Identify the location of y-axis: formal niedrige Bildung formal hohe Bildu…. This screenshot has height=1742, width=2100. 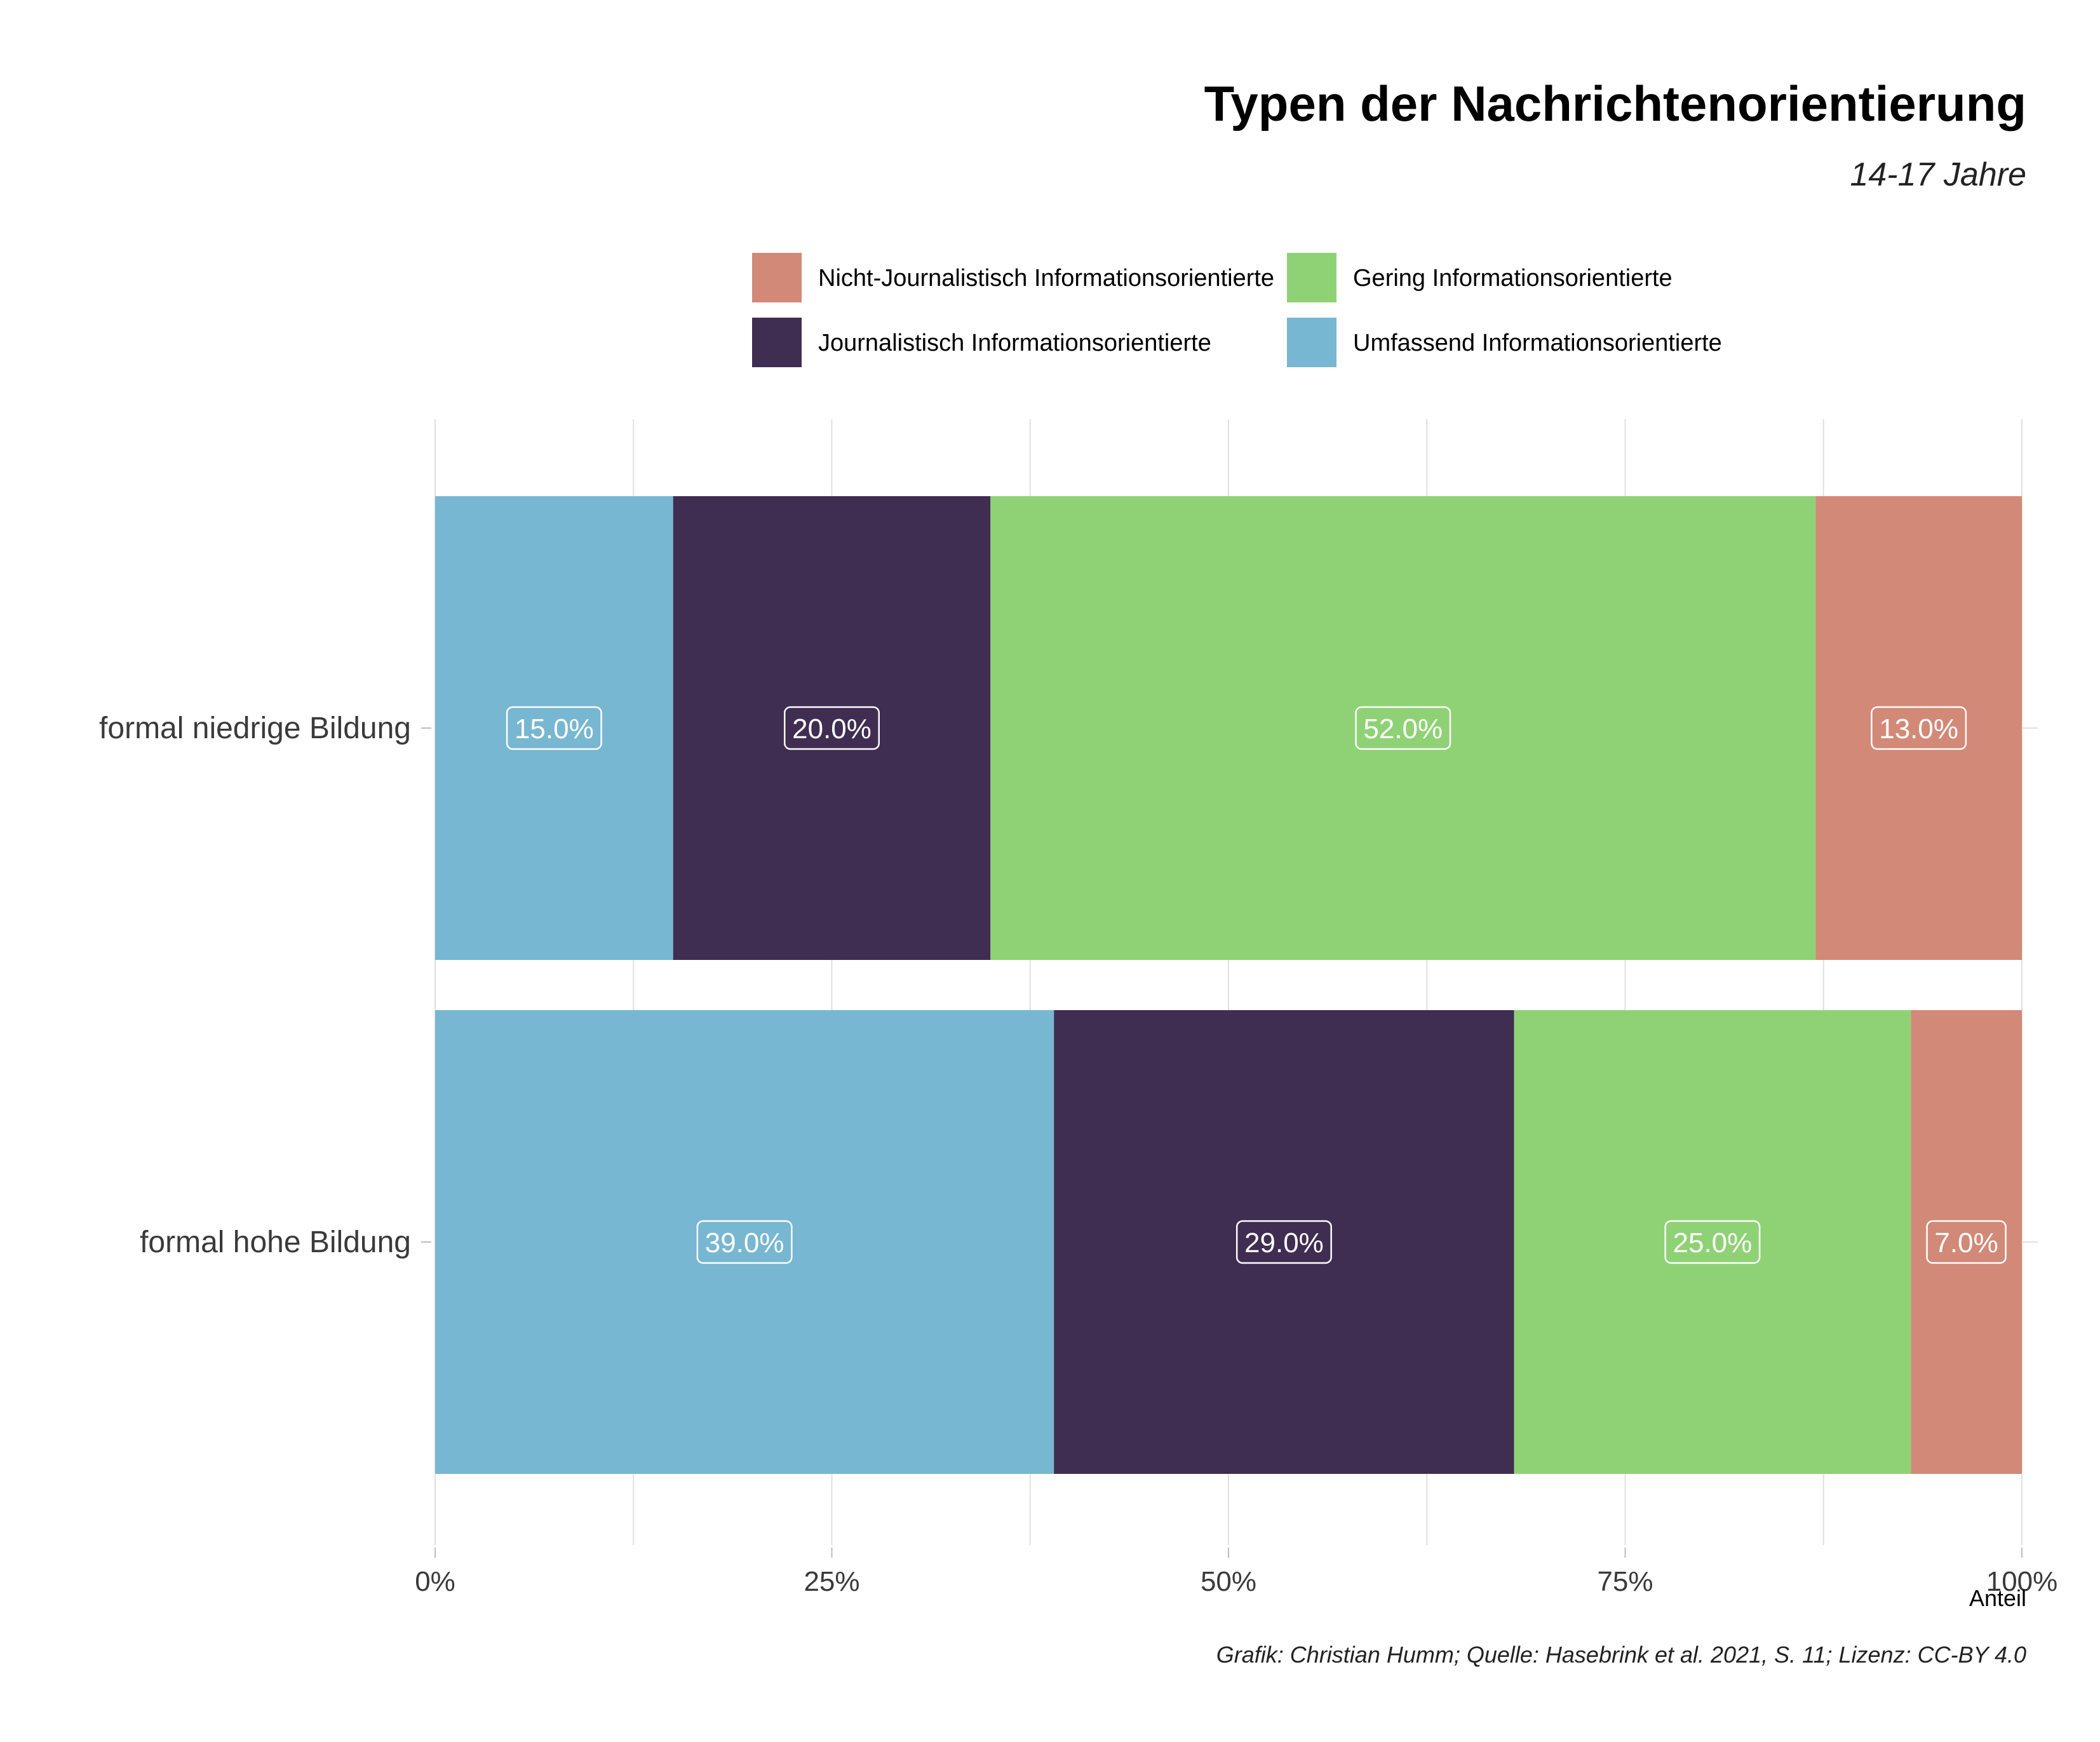
(265, 985).